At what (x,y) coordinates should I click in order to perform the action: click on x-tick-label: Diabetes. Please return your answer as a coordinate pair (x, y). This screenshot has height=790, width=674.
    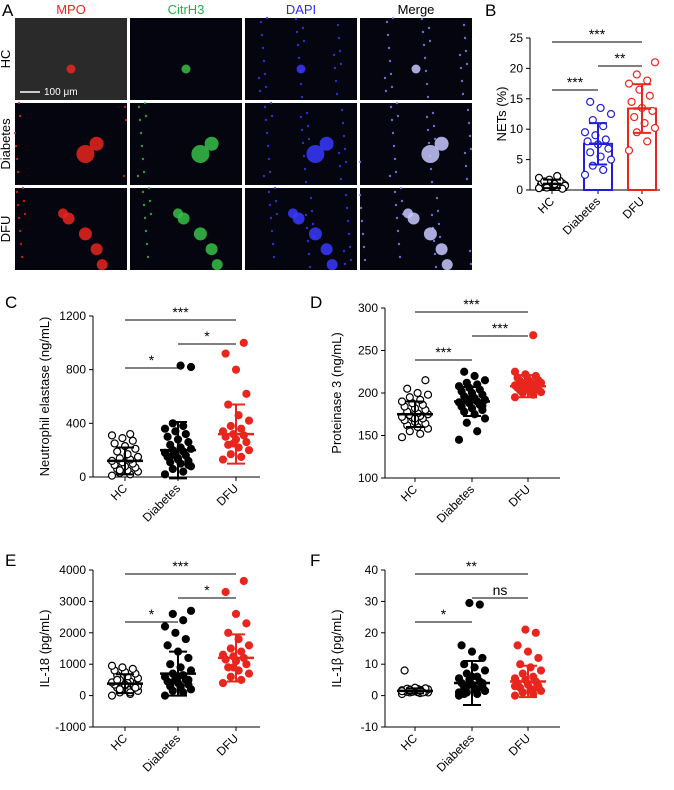
    Looking at the image, I should click on (581, 215).